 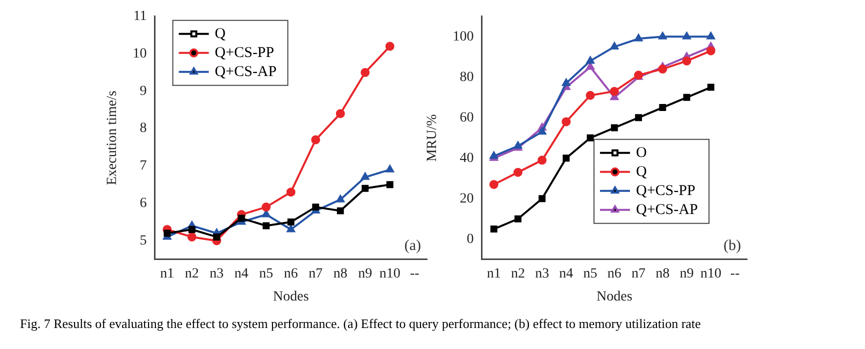 I want to click on y-tick-label: 9, so click(x=143, y=91).